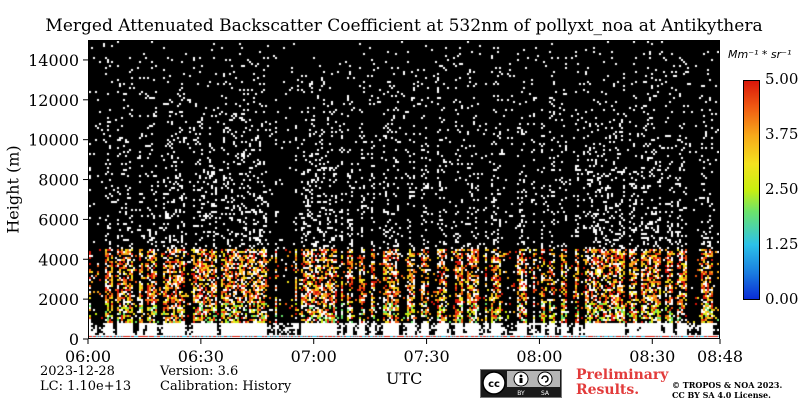 The height and width of the screenshot is (401, 800). I want to click on calibration-label: Calibration: History, so click(226, 386).